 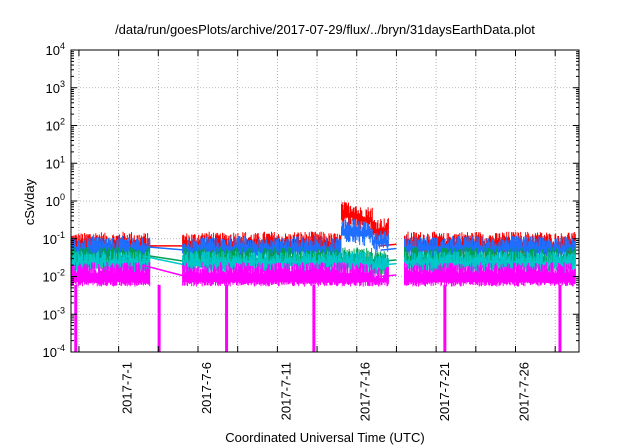 What do you see at coordinates (29, 201) in the screenshot?
I see `y-axis-label: cSv/day` at bounding box center [29, 201].